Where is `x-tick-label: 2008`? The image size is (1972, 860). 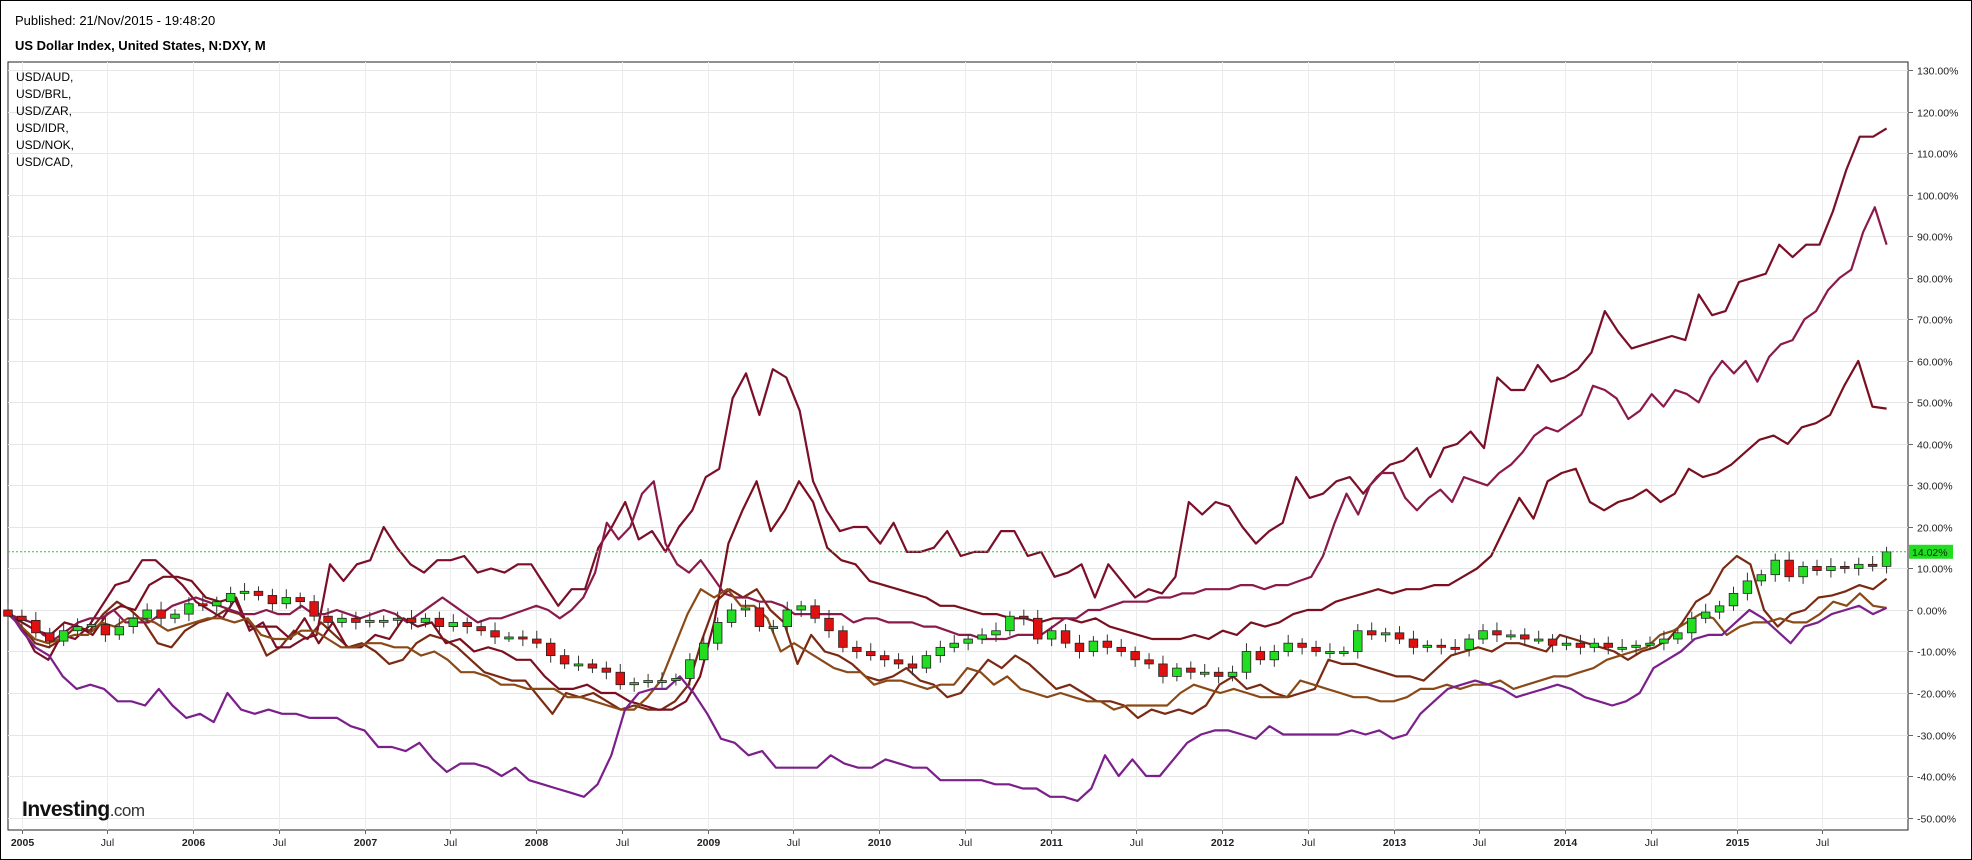
x-tick-label: 2008 is located at coordinates (537, 843).